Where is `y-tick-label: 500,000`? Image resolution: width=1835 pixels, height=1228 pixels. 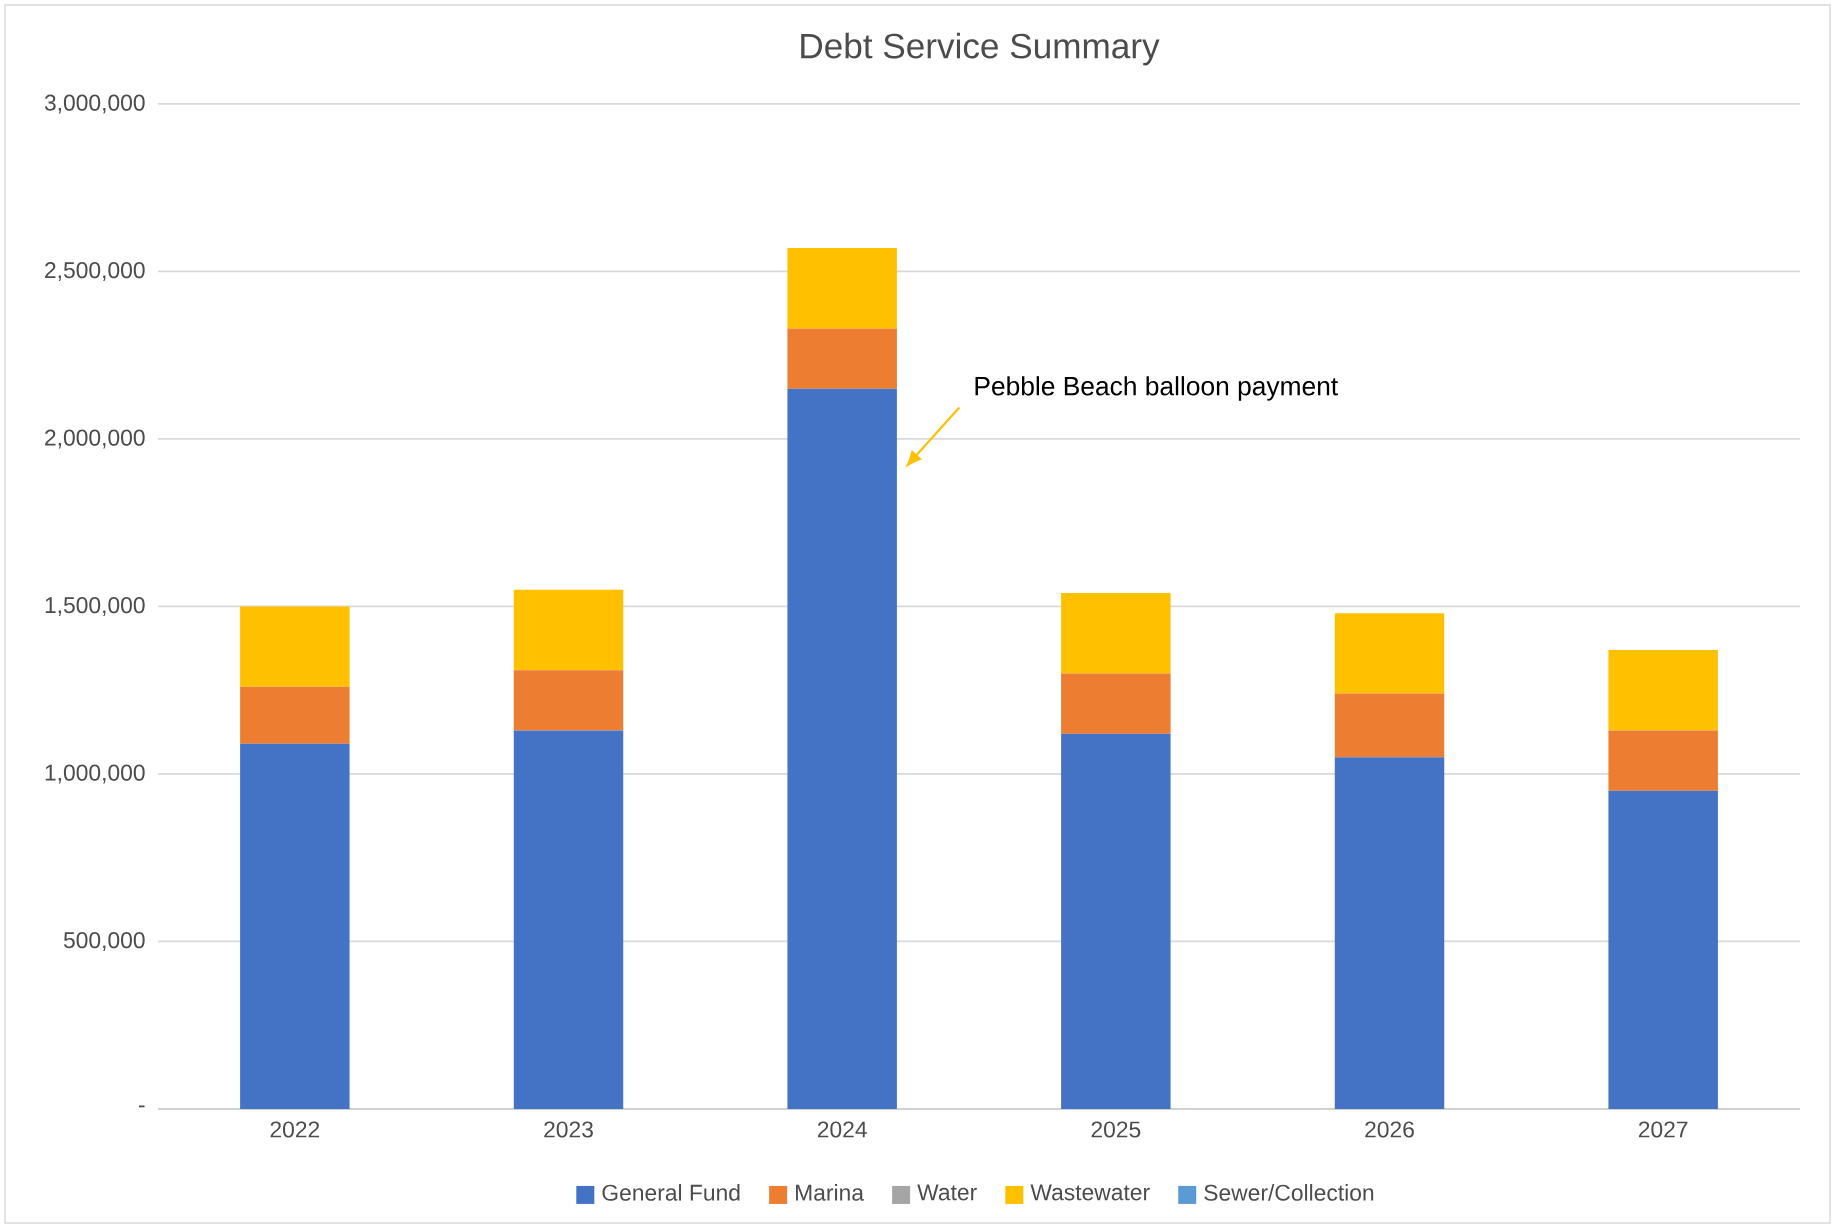
y-tick-label: 500,000 is located at coordinates (104, 941).